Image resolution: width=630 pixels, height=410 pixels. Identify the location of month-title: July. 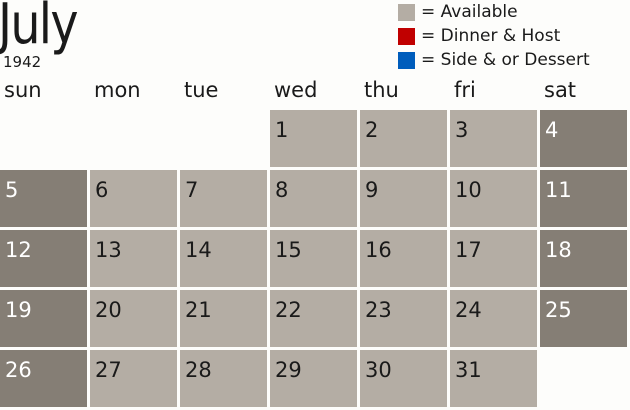
(39, 28).